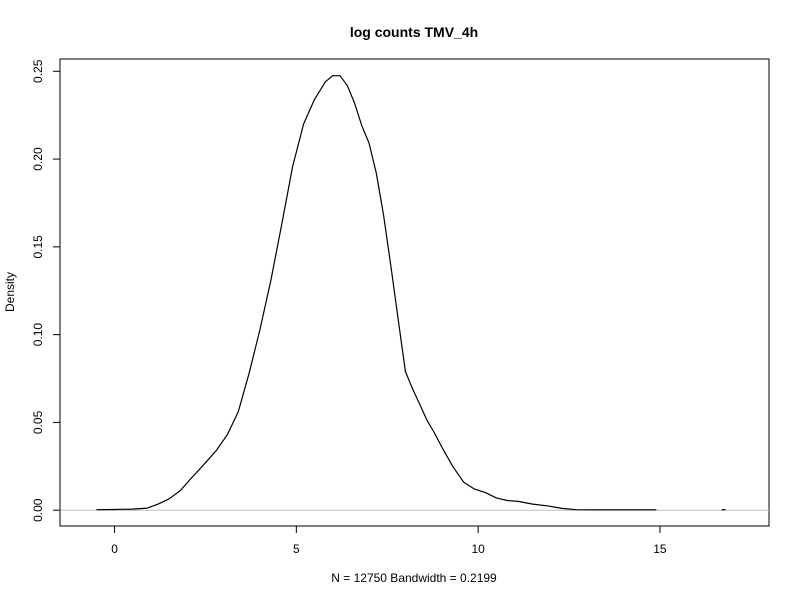  Describe the element at coordinates (296, 549) in the screenshot. I see `x-tick-label: 5` at that location.